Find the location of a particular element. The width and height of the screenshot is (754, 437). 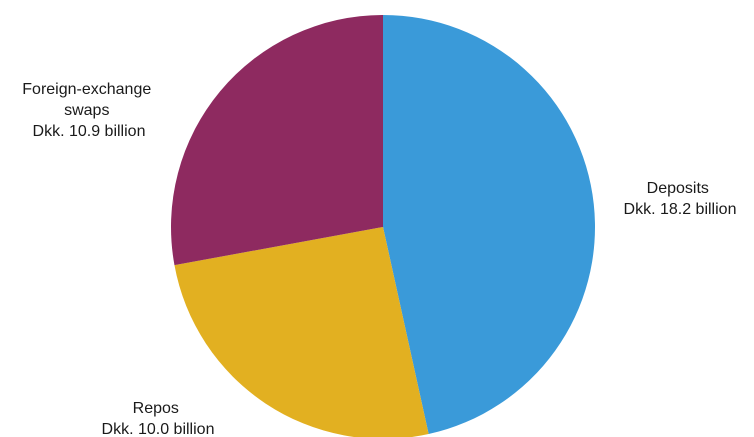

slice-label-deposits: Deposits Dkk. 18.2 billion is located at coordinates (680, 199).